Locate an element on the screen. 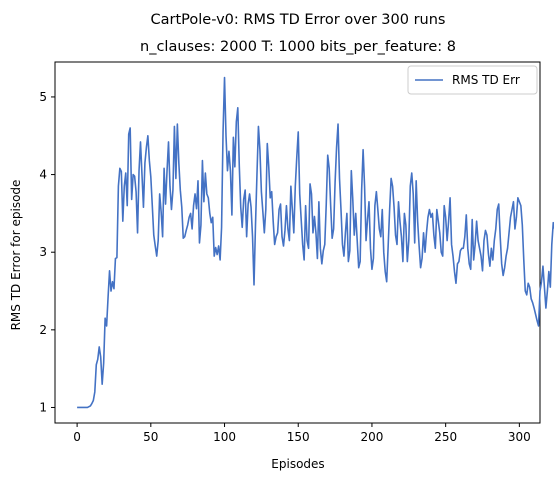 This screenshot has width=554, height=480. x-tick-label: 150 is located at coordinates (298, 437).